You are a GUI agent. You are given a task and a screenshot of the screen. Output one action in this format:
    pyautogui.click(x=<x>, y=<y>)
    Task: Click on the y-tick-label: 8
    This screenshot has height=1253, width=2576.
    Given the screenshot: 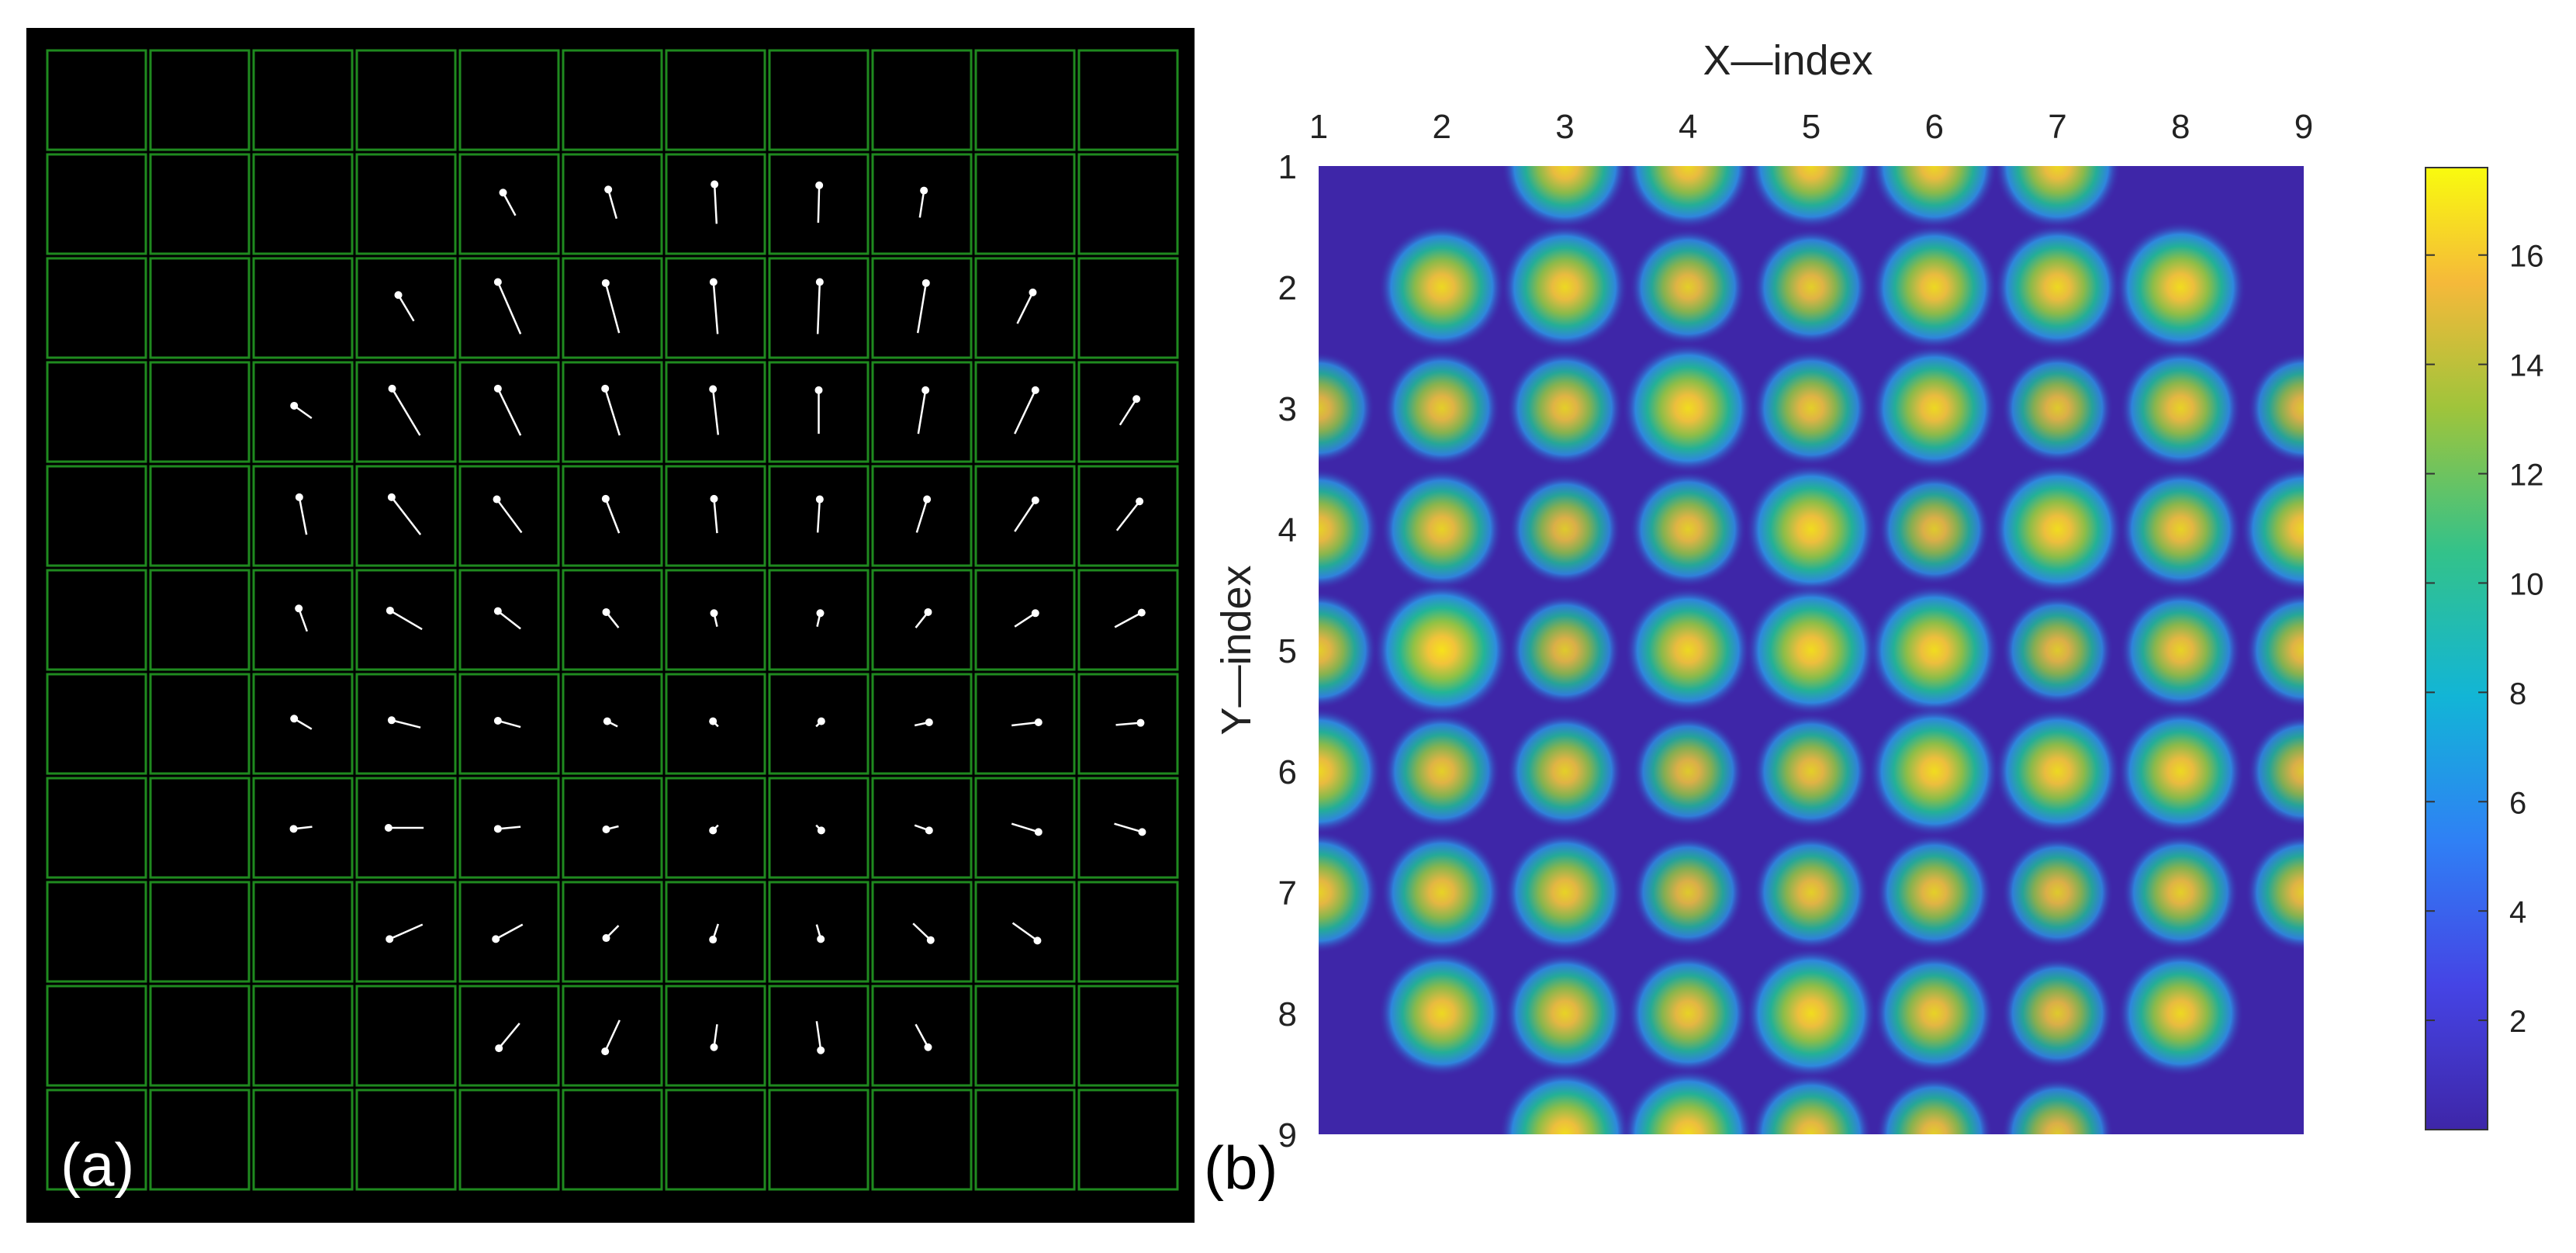 What is the action you would take?
    pyautogui.click(x=1287, y=1014)
    